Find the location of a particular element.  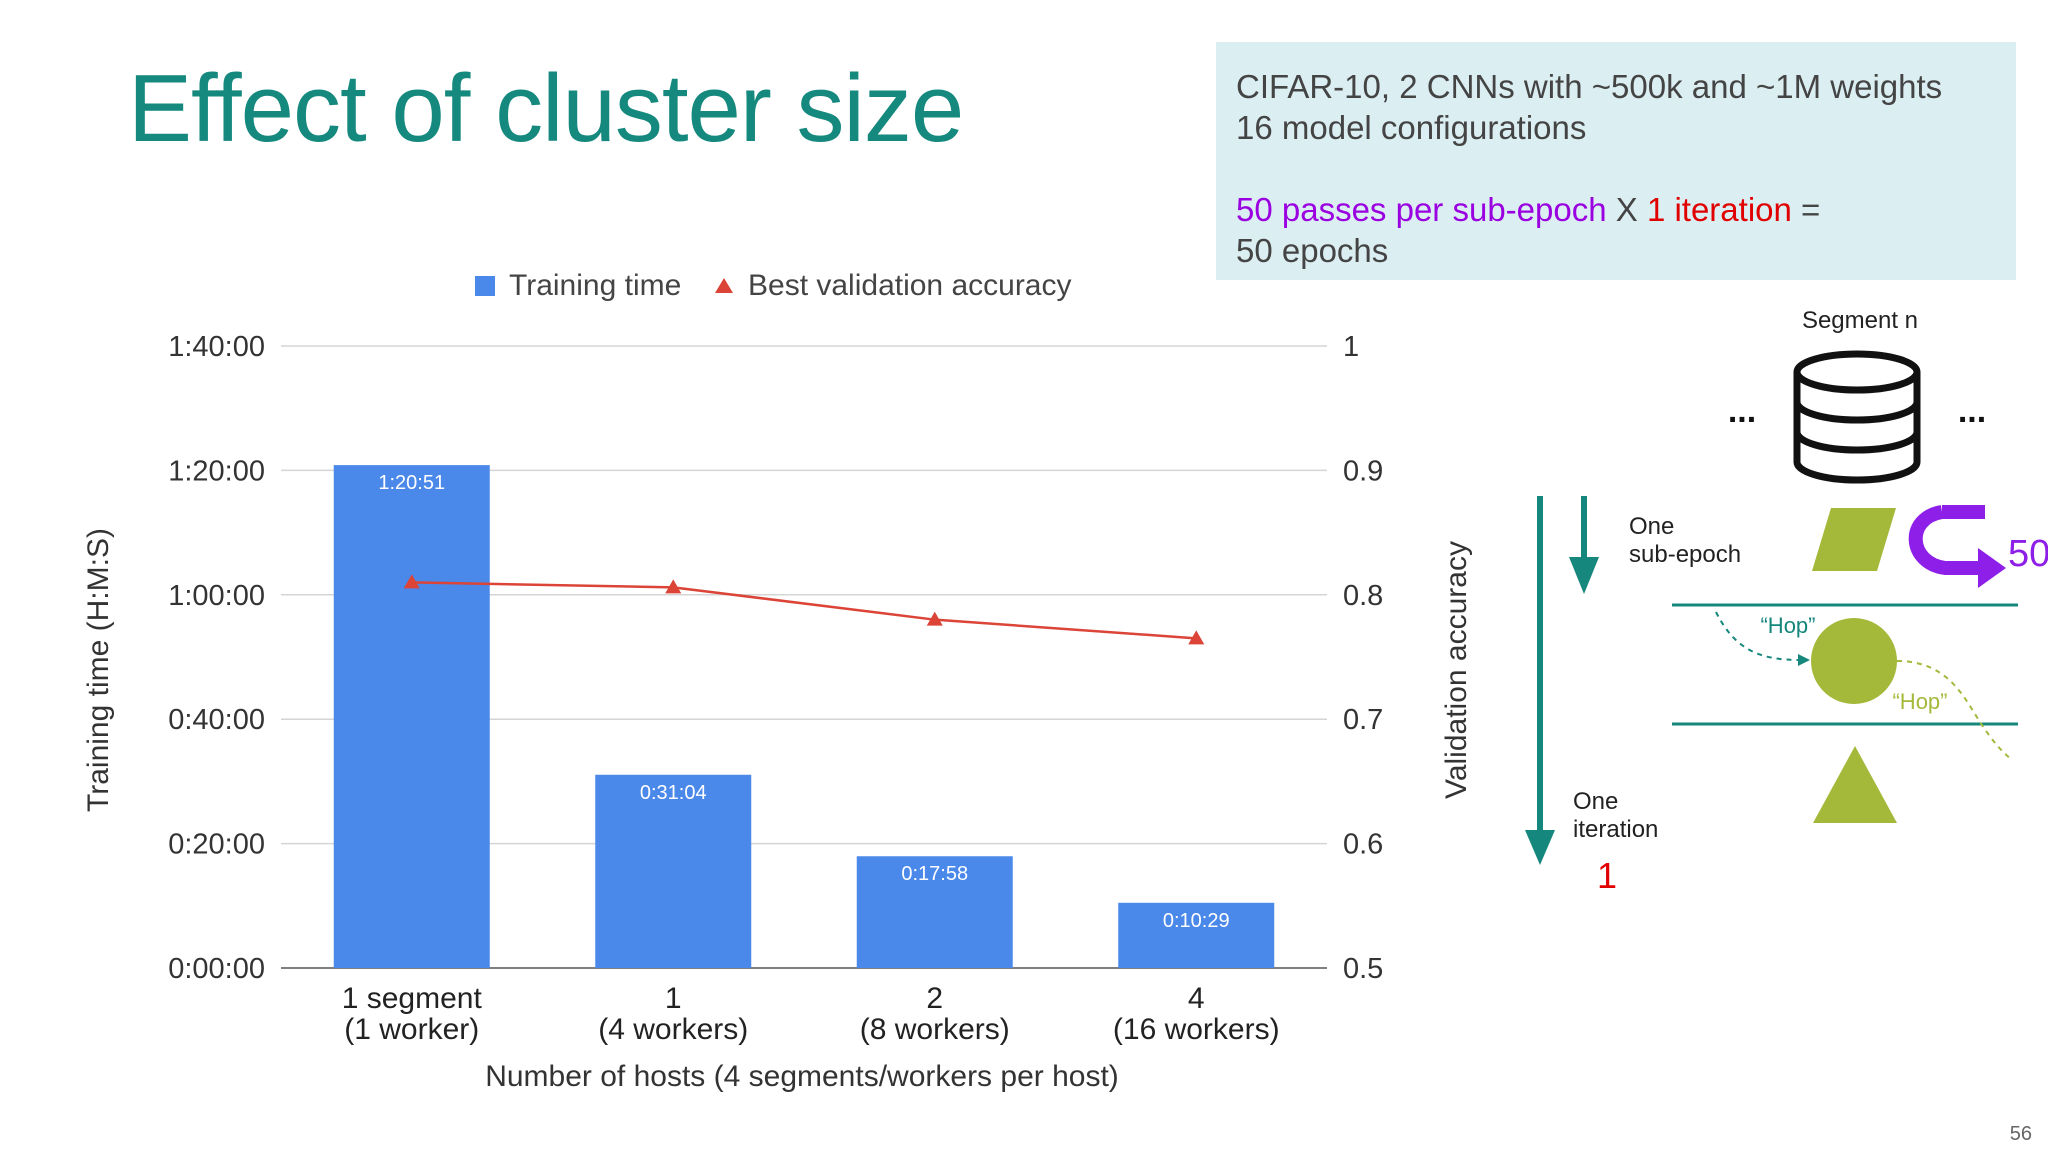

y-tick-right-label: 0.7 is located at coordinates (1363, 720).